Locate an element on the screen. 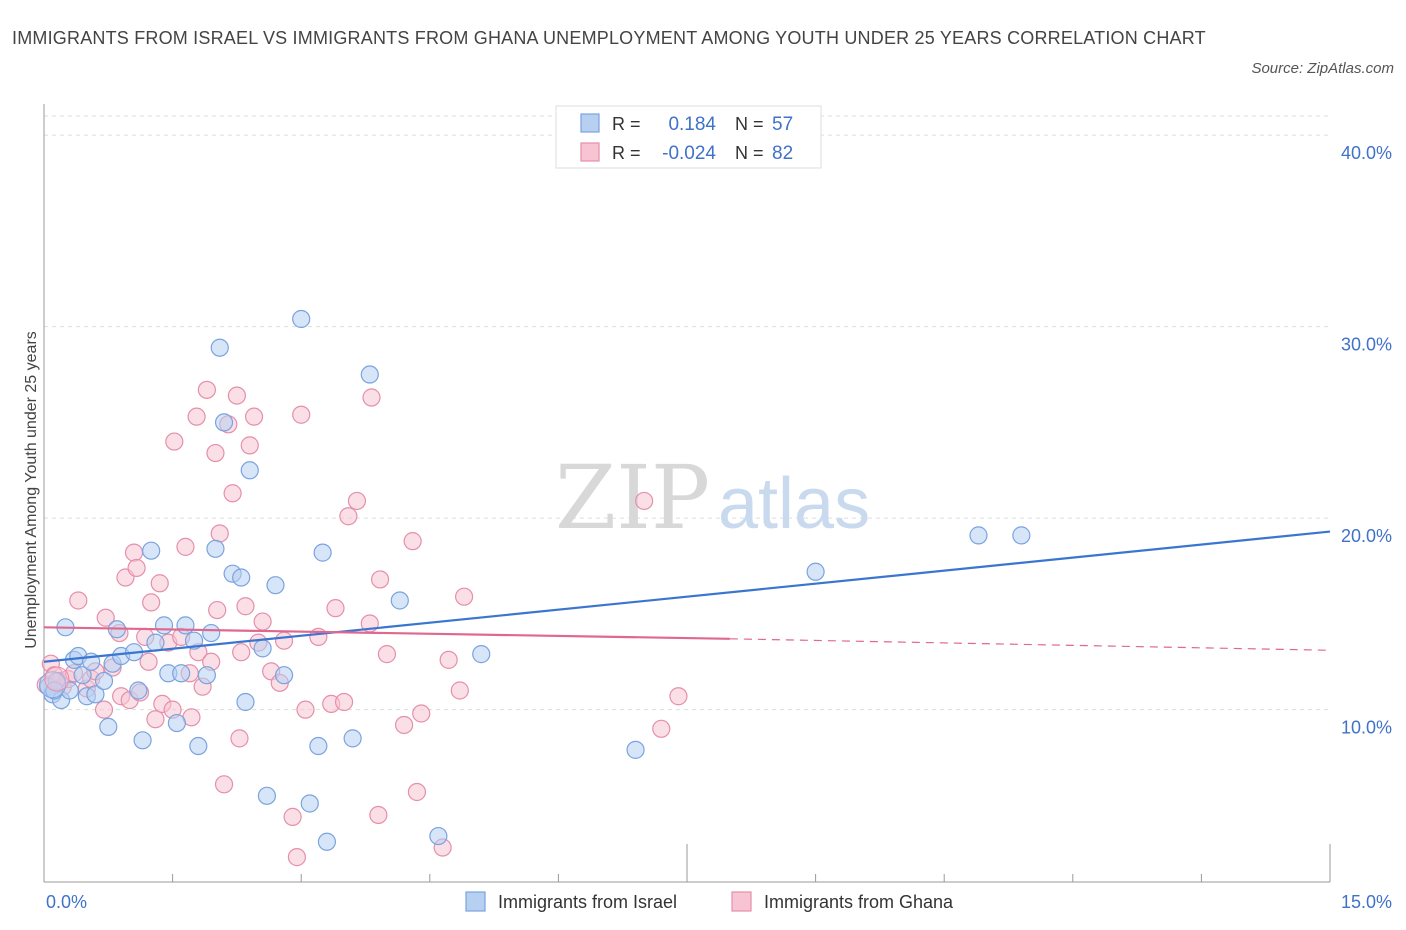 The height and width of the screenshot is (930, 1406). legend-r-value: 0.184 is located at coordinates (692, 124).